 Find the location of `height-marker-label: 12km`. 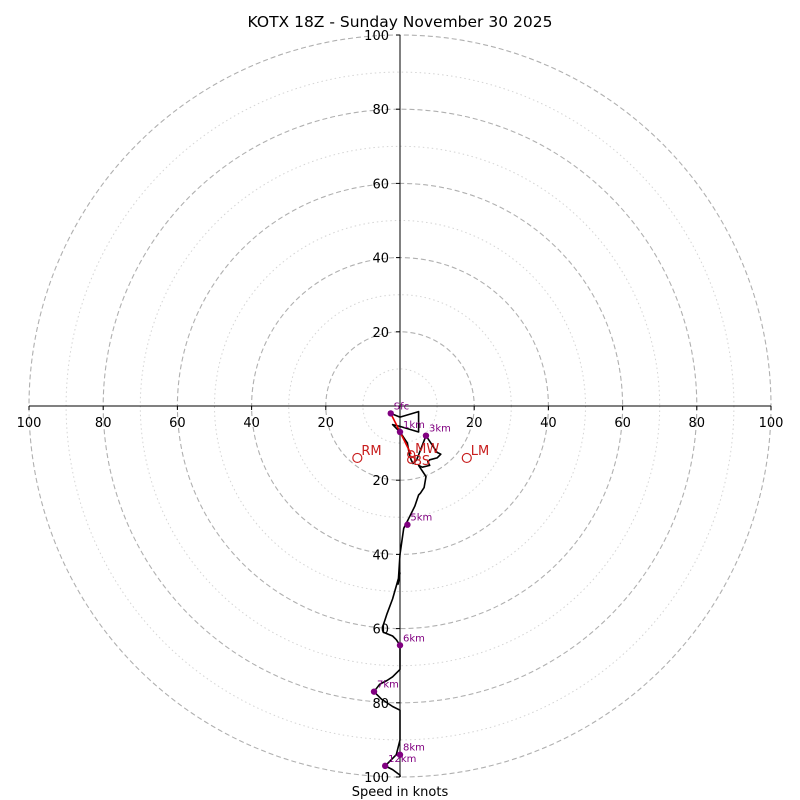

height-marker-label: 12km is located at coordinates (402, 759).